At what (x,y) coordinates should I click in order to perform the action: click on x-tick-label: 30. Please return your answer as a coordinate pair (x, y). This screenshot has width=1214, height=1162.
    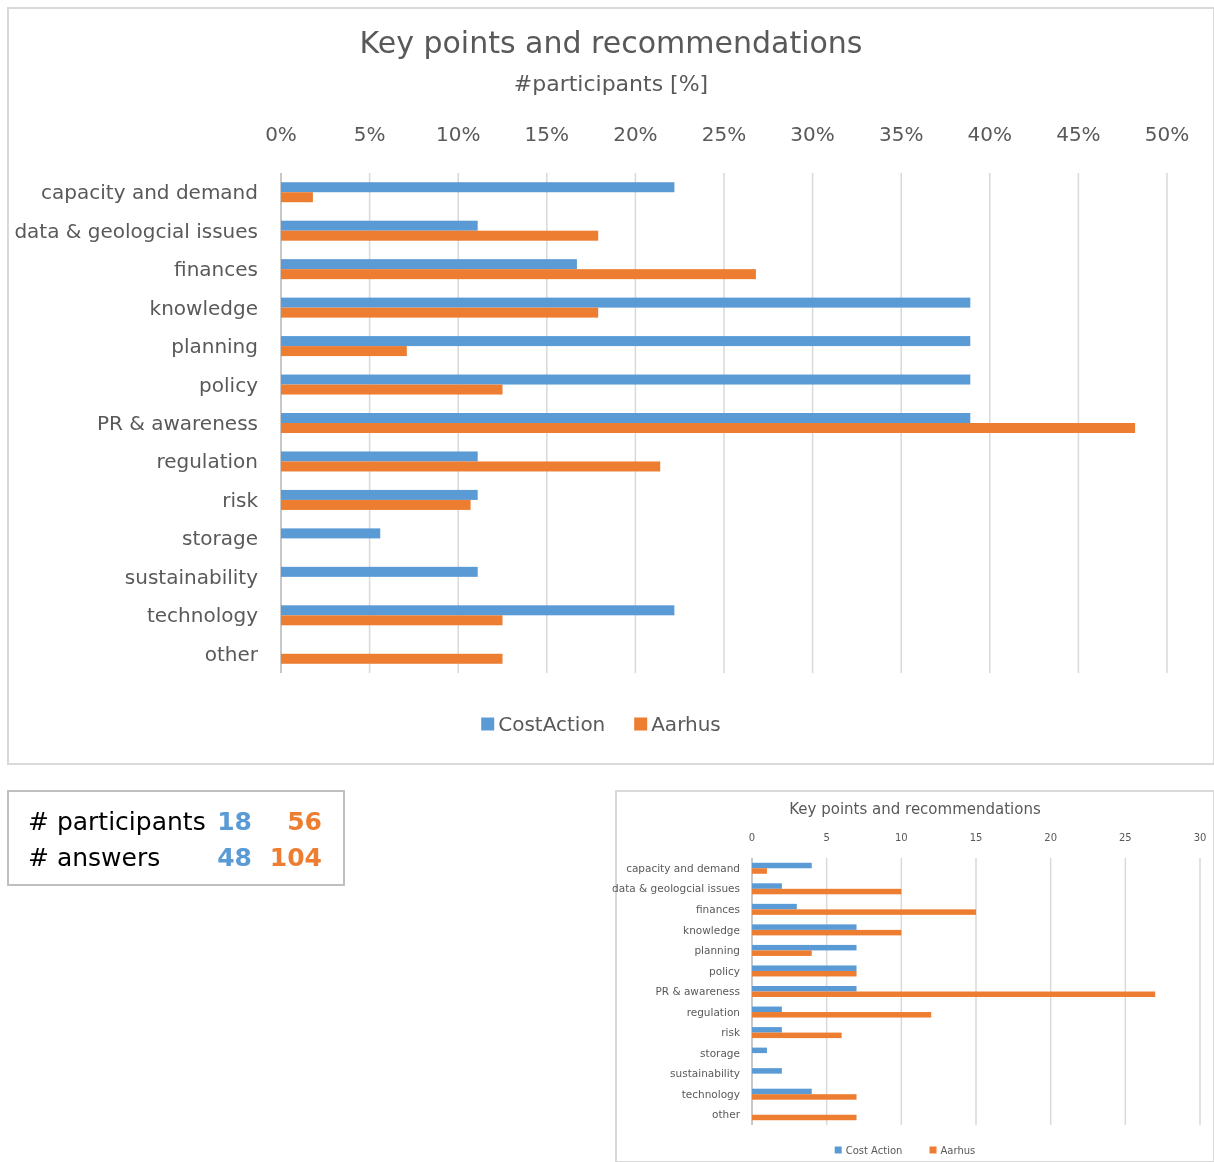
    Looking at the image, I should click on (1200, 837).